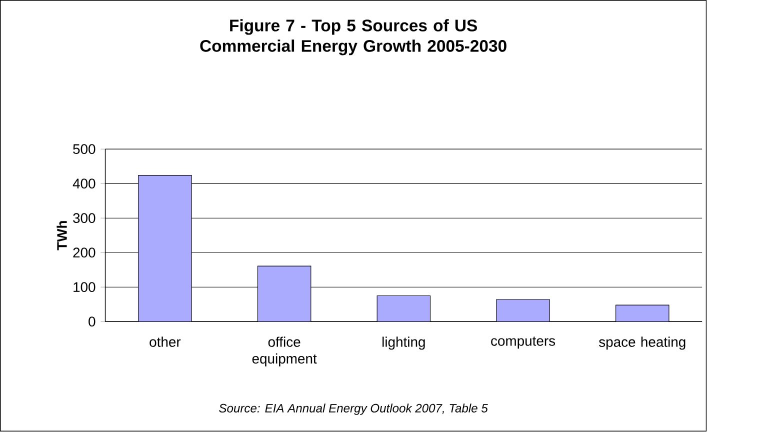 Image resolution: width=758 pixels, height=432 pixels. Describe the element at coordinates (84, 149) in the screenshot. I see `y-tick-label: 500` at that location.